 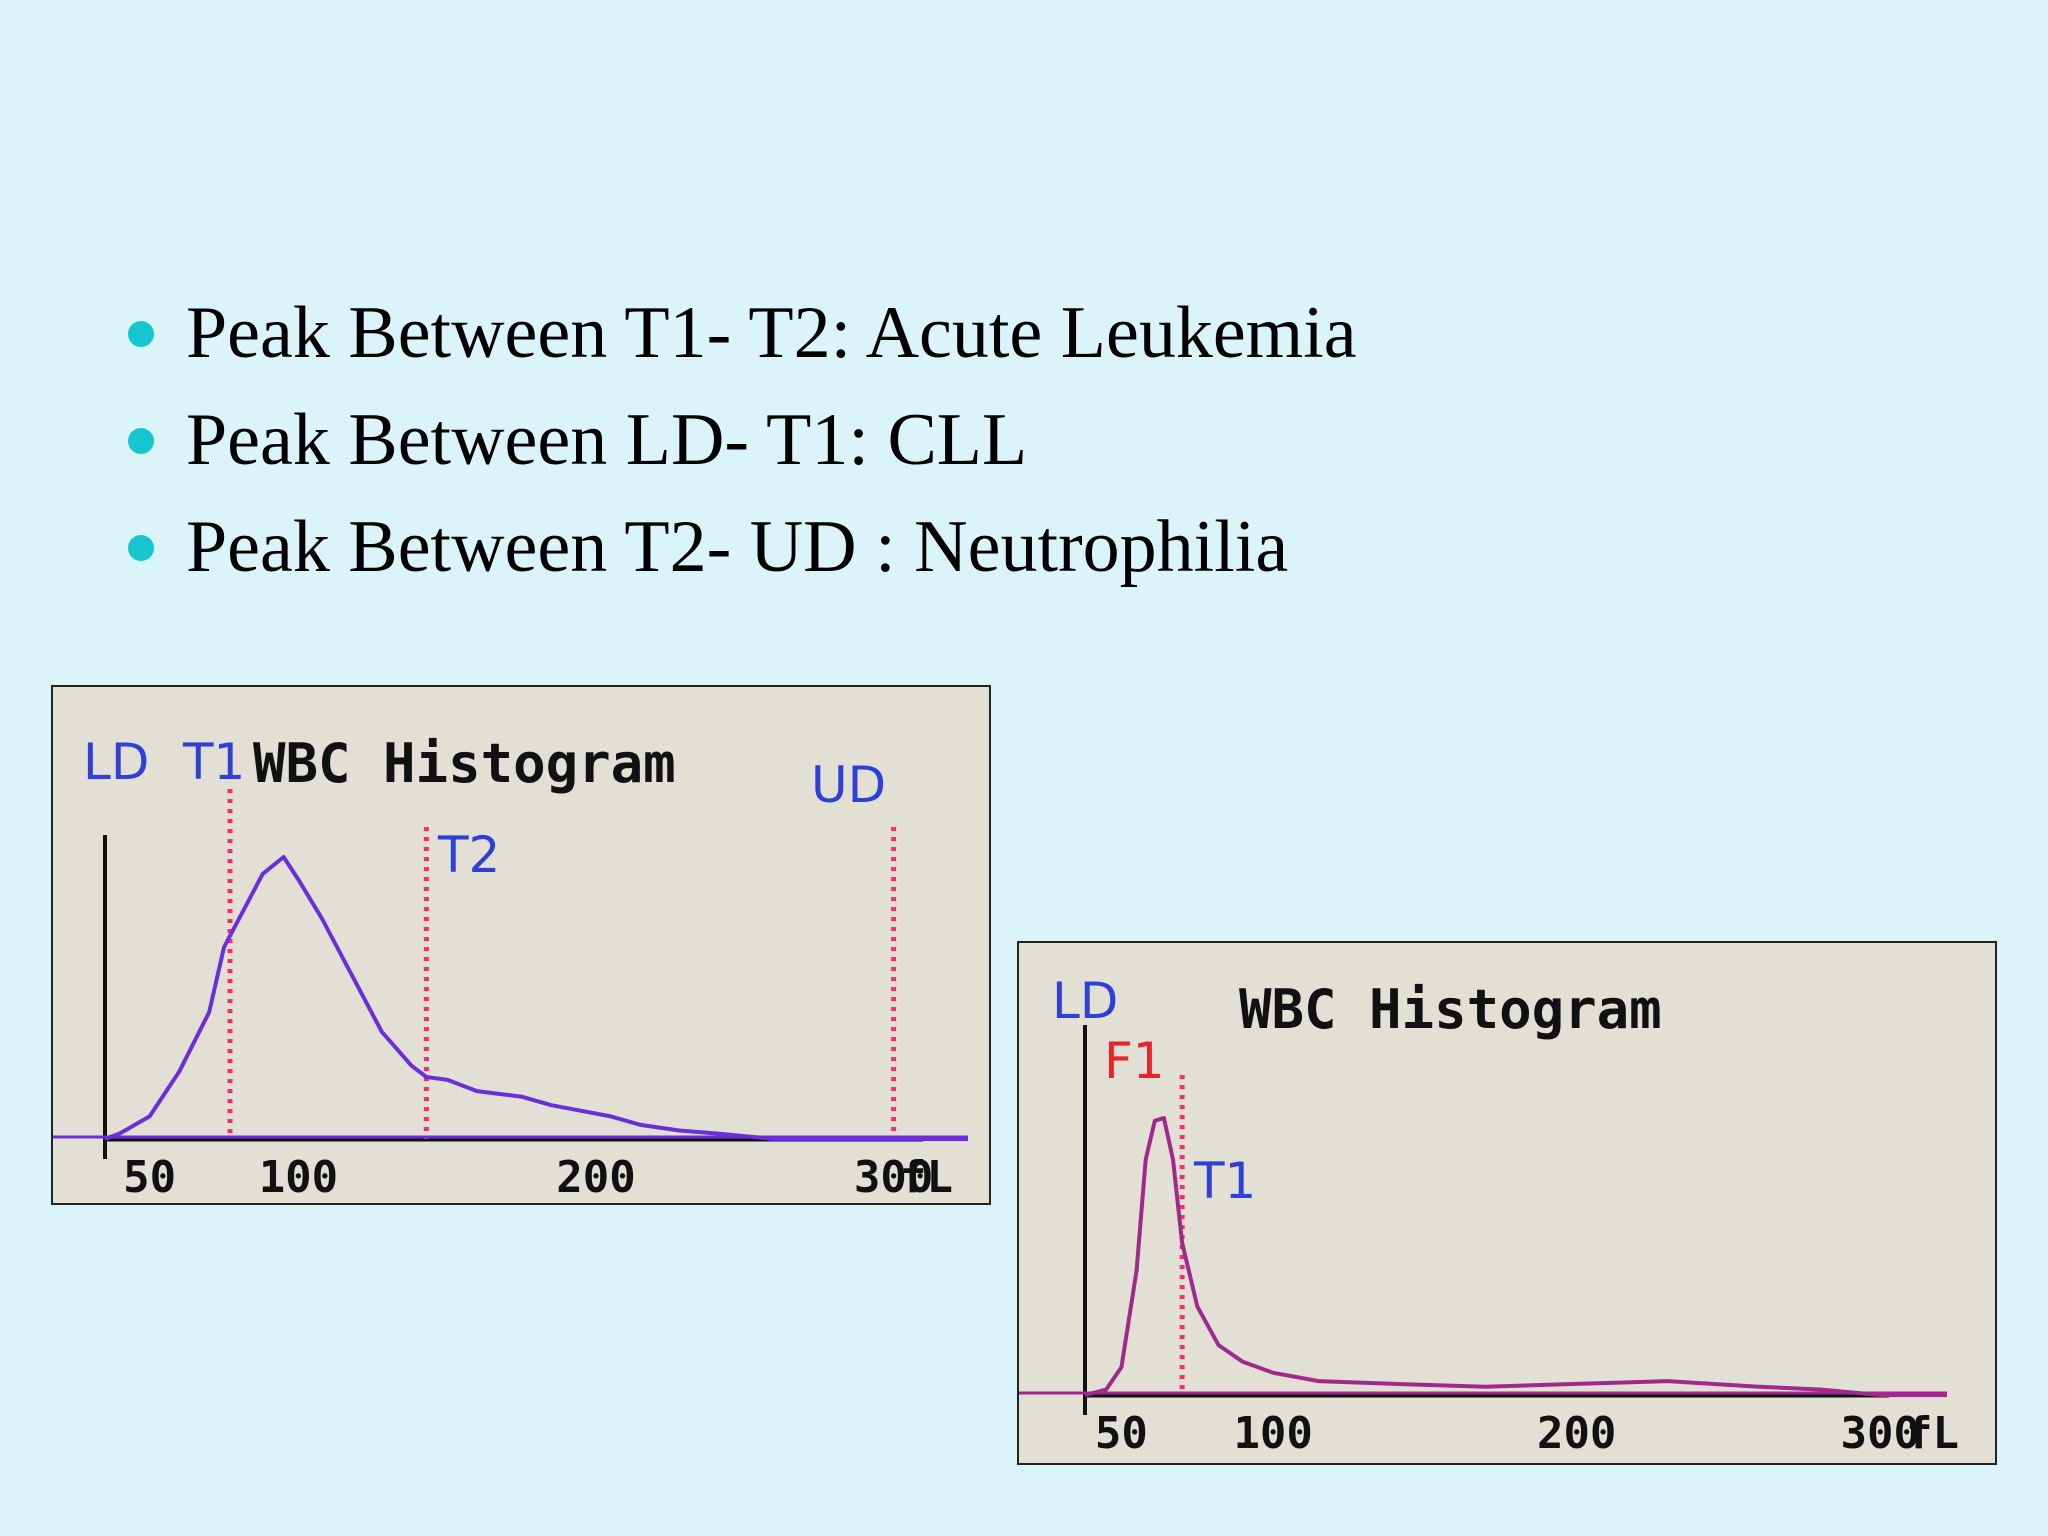 I want to click on marker-label-f1: F1, so click(x=1134, y=1061).